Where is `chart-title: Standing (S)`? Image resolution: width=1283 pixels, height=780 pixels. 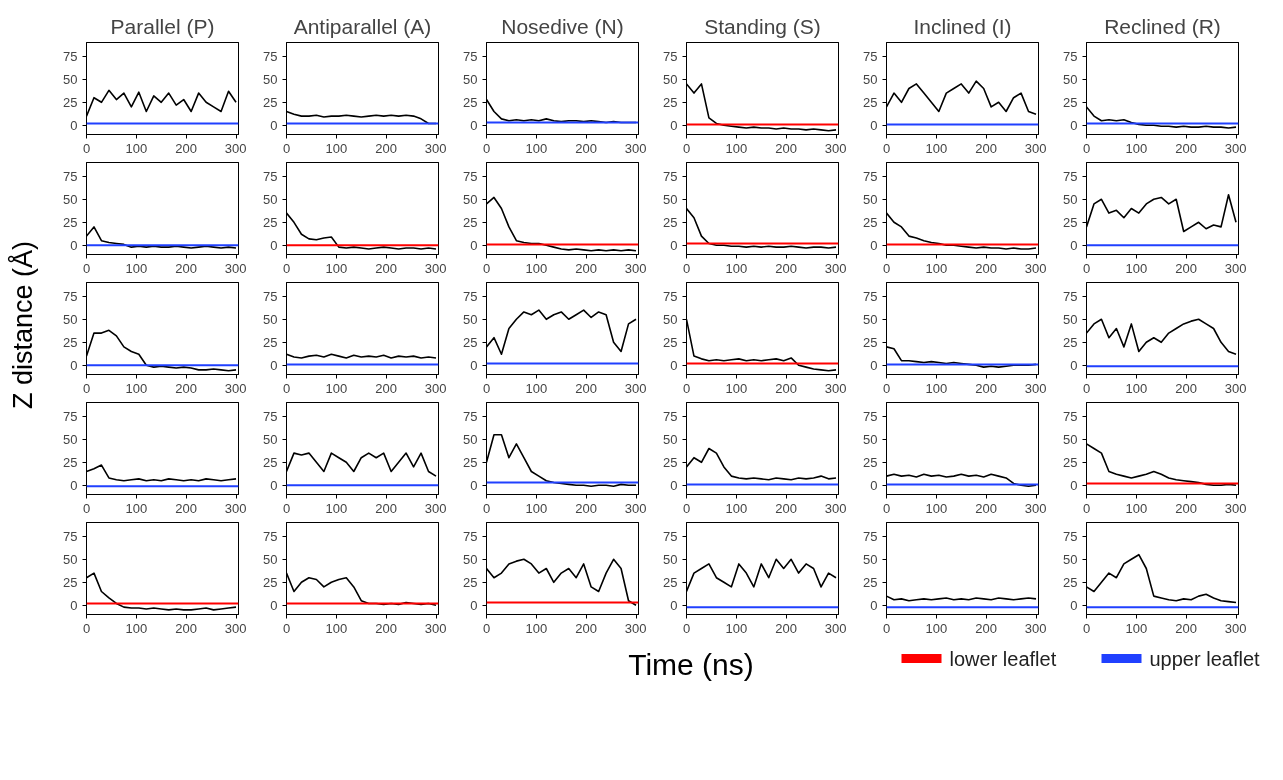 chart-title: Standing (S) is located at coordinates (762, 26).